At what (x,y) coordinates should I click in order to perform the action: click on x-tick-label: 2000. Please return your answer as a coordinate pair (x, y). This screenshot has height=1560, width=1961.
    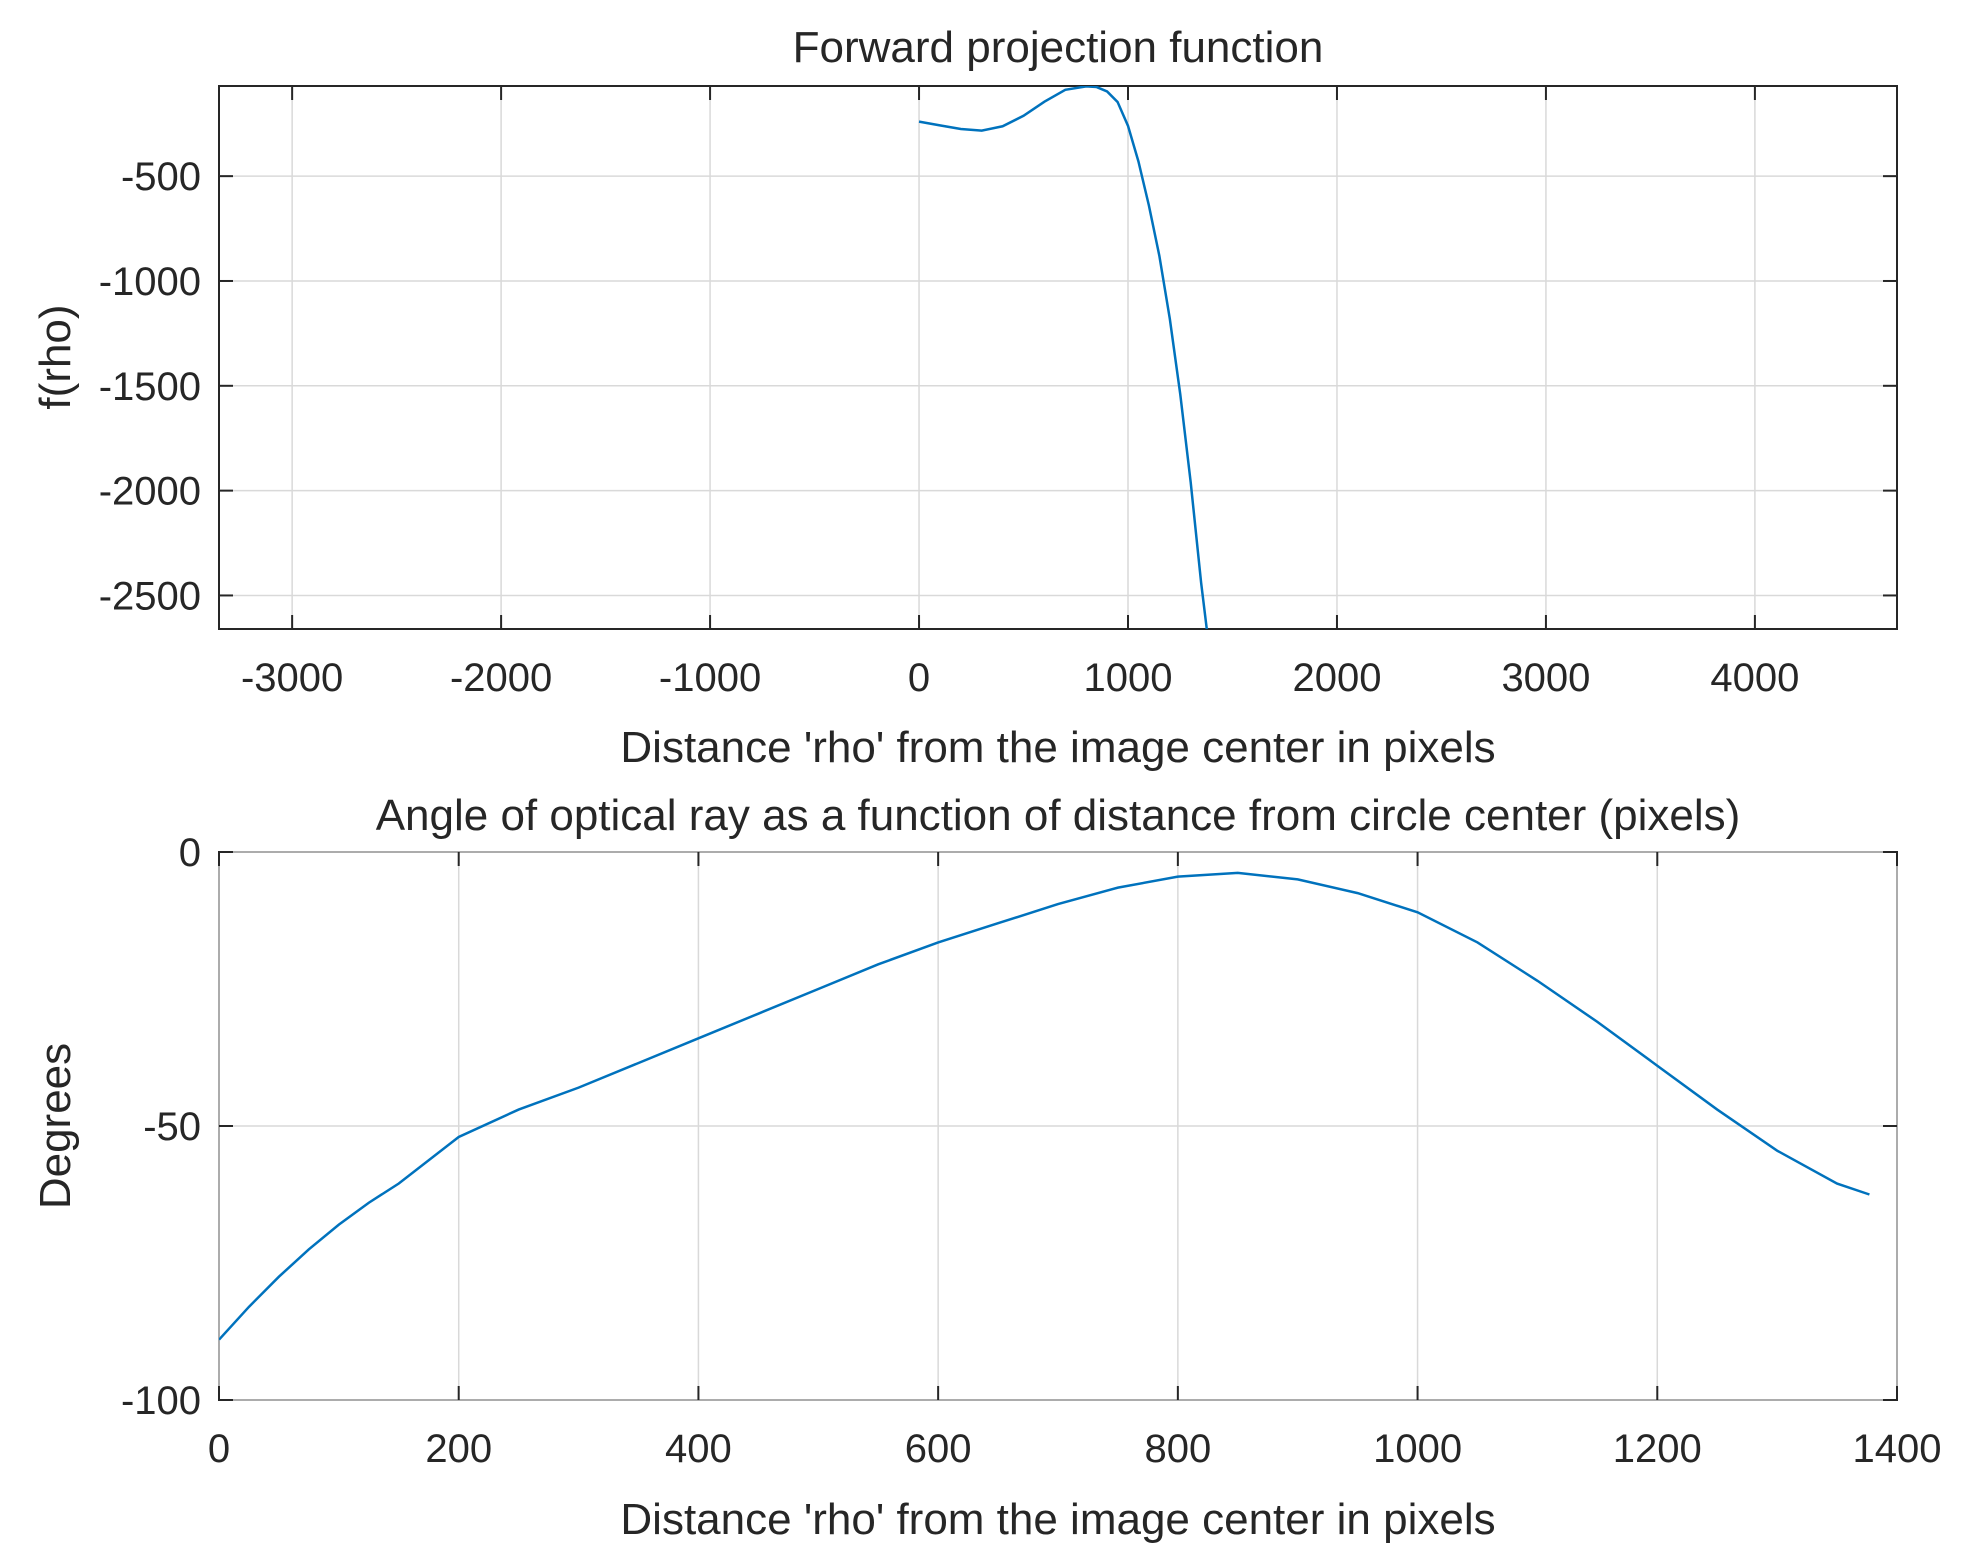
    Looking at the image, I should click on (1336, 678).